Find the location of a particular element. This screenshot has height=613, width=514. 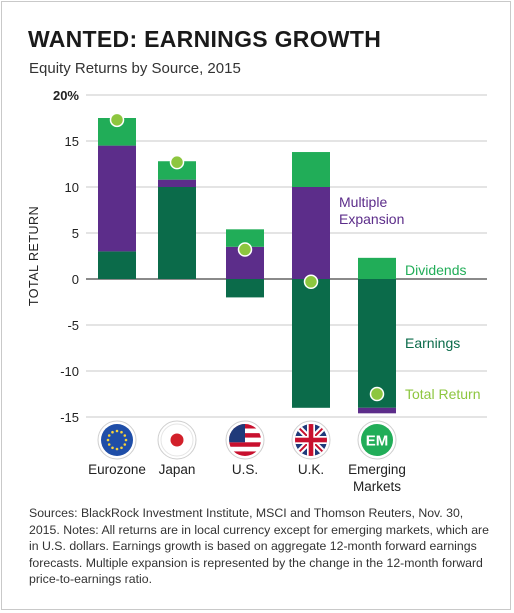

total-return-dot-u-s is located at coordinates (245, 249).